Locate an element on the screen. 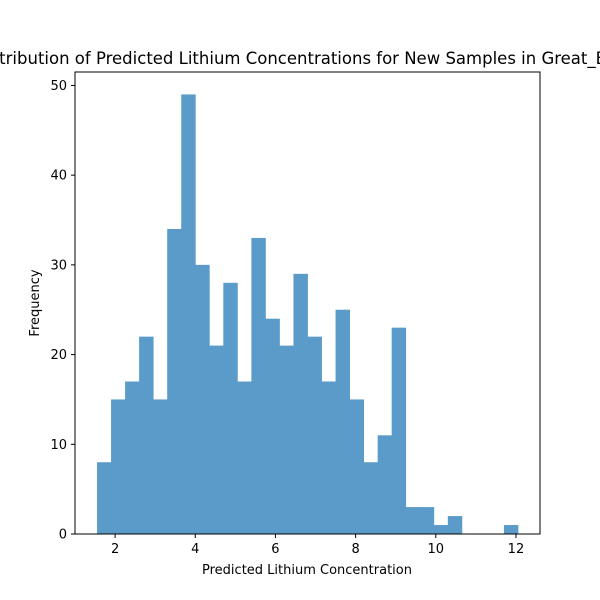 The image size is (600, 600). x-axis-label: Predicted Lithium Concentration is located at coordinates (307, 570).